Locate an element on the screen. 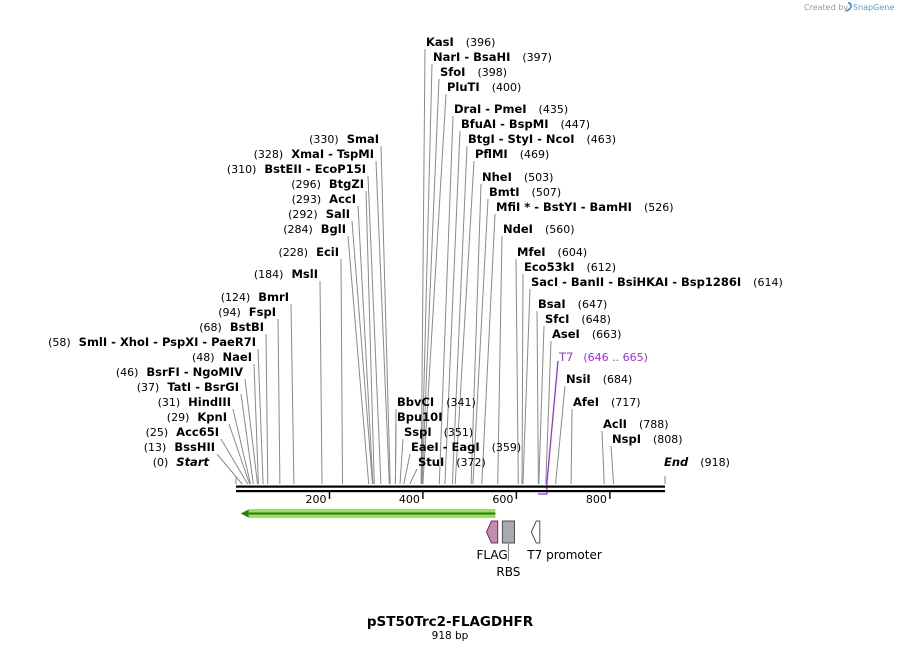 The image size is (901, 652). site-bsai: BsaI (647) is located at coordinates (572, 304).